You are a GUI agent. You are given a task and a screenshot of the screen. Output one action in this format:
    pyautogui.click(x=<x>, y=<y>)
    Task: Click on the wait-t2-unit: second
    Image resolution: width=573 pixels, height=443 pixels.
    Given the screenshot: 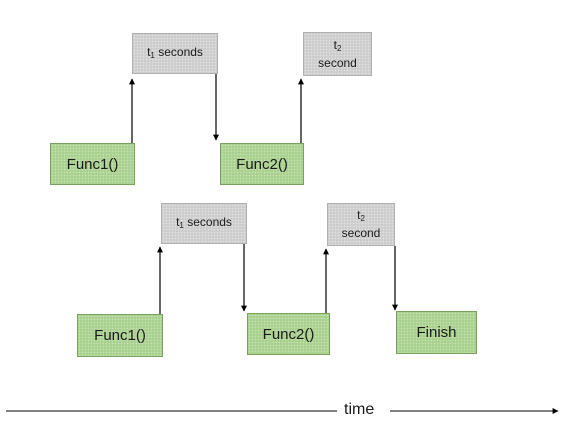 What is the action you would take?
    pyautogui.click(x=337, y=63)
    